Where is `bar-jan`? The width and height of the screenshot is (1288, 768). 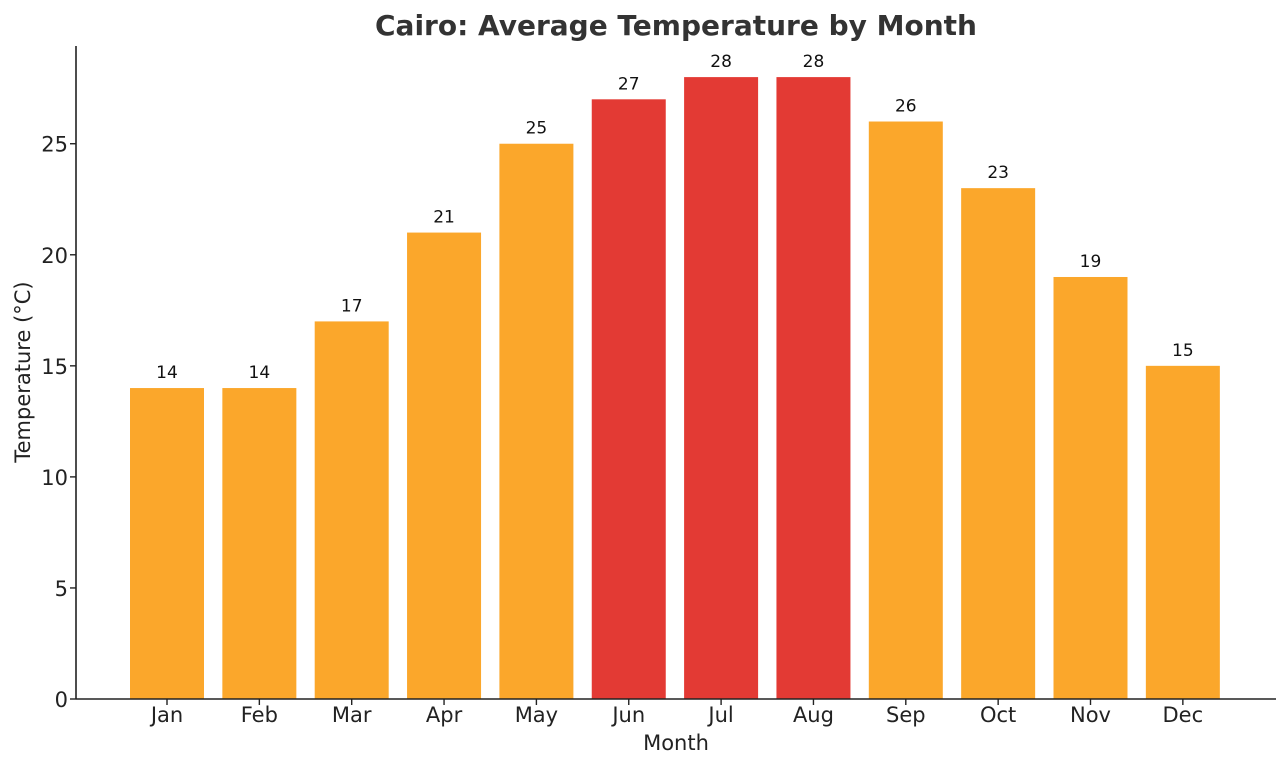
bar-jan is located at coordinates (167, 543).